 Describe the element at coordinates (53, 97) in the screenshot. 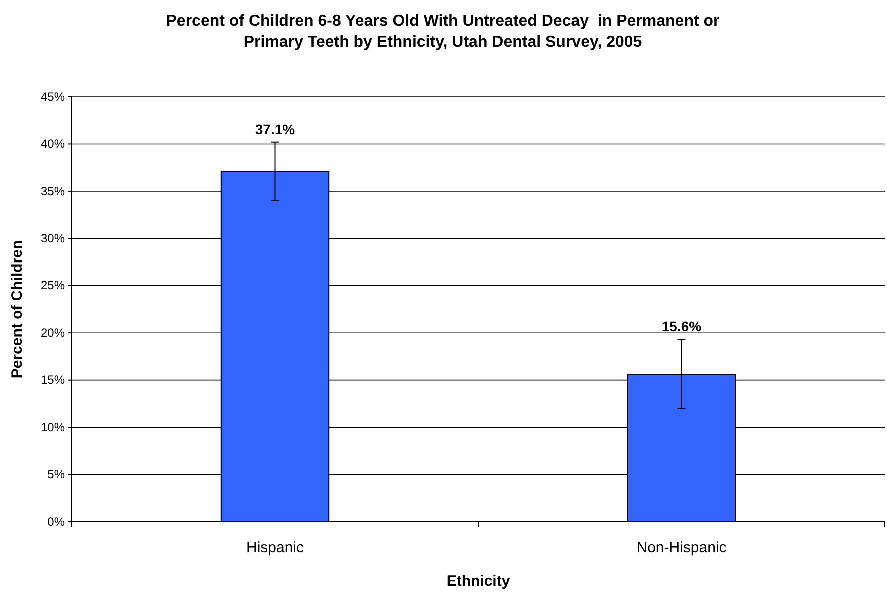

I see `y-tick-label: 45%` at that location.